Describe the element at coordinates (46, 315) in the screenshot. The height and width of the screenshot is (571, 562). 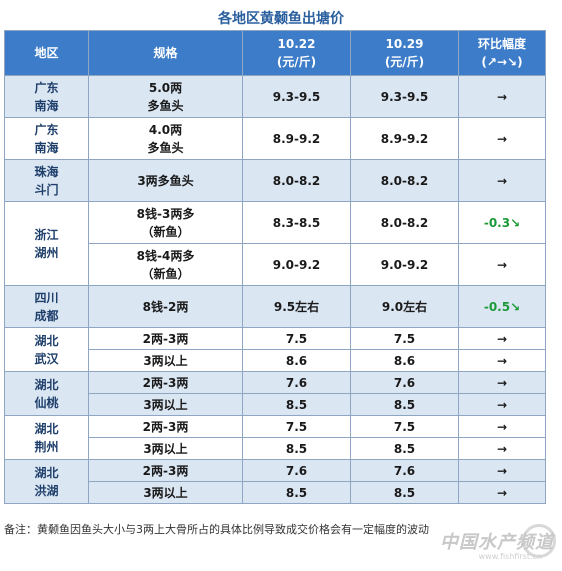
I see `region-line: 成都` at that location.